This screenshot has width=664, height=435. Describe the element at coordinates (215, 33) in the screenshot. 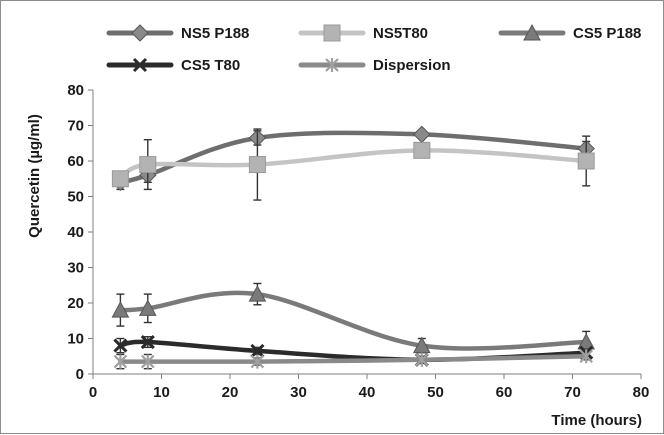

I see `legend-label: NS5 P188` at that location.